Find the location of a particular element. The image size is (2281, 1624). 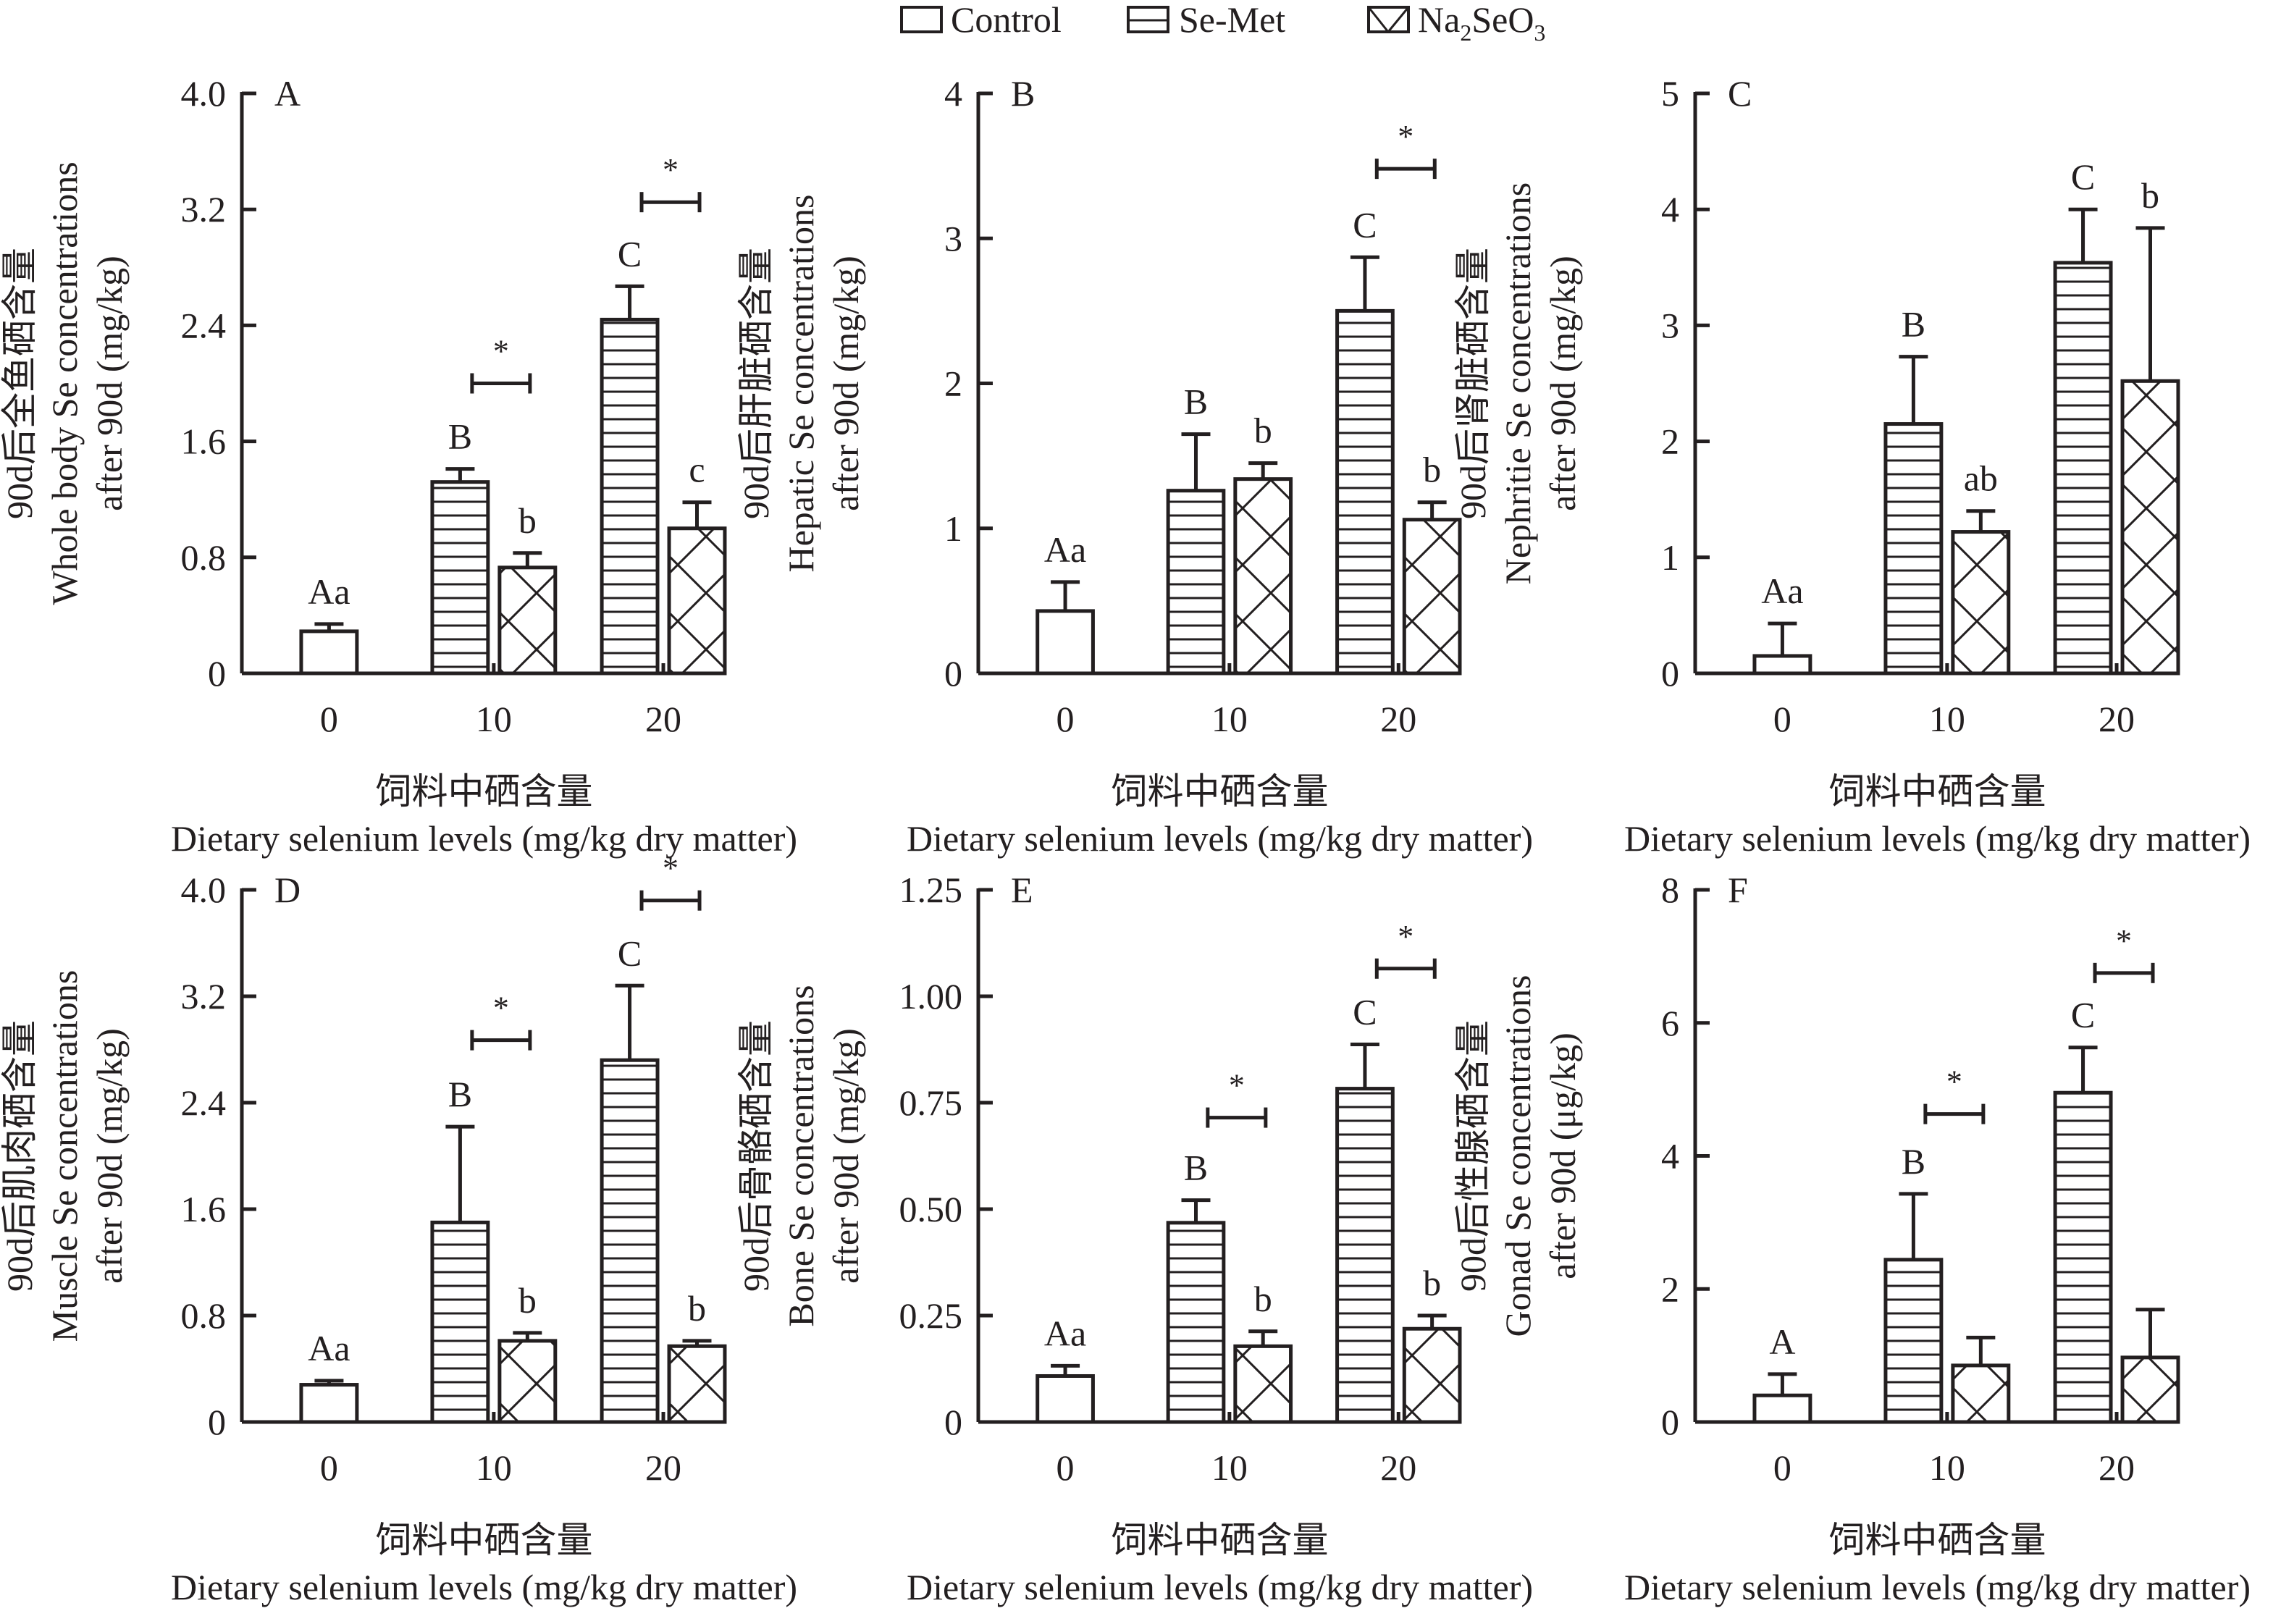

y-tick-label: 6 is located at coordinates (1670, 1023).